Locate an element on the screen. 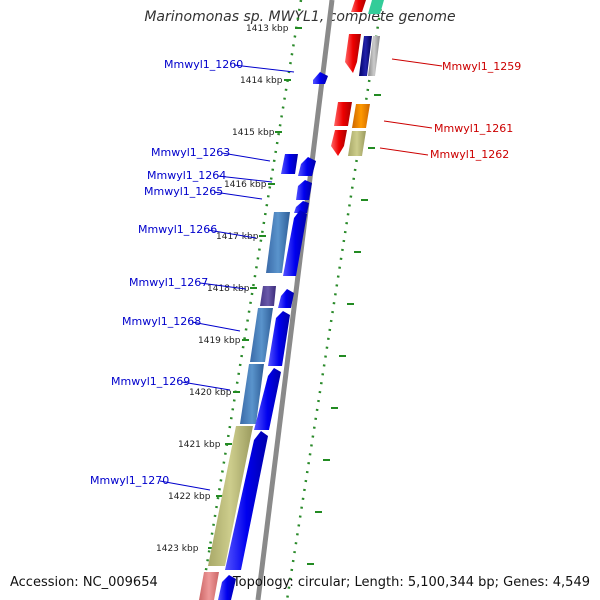 This screenshot has height=600, width=600. feature-mmwyl1-1270-khaki is located at coordinates (230, 496).